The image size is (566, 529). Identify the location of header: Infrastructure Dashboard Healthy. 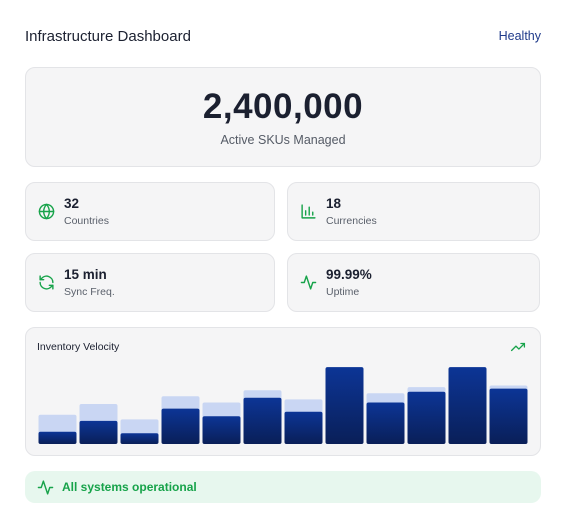
(283, 36).